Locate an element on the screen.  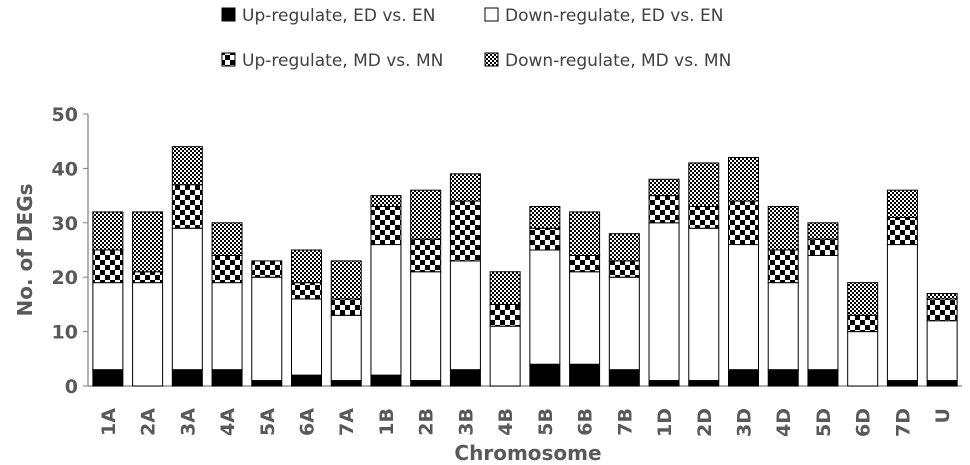
y-tick-label: 50 is located at coordinates (65, 115).